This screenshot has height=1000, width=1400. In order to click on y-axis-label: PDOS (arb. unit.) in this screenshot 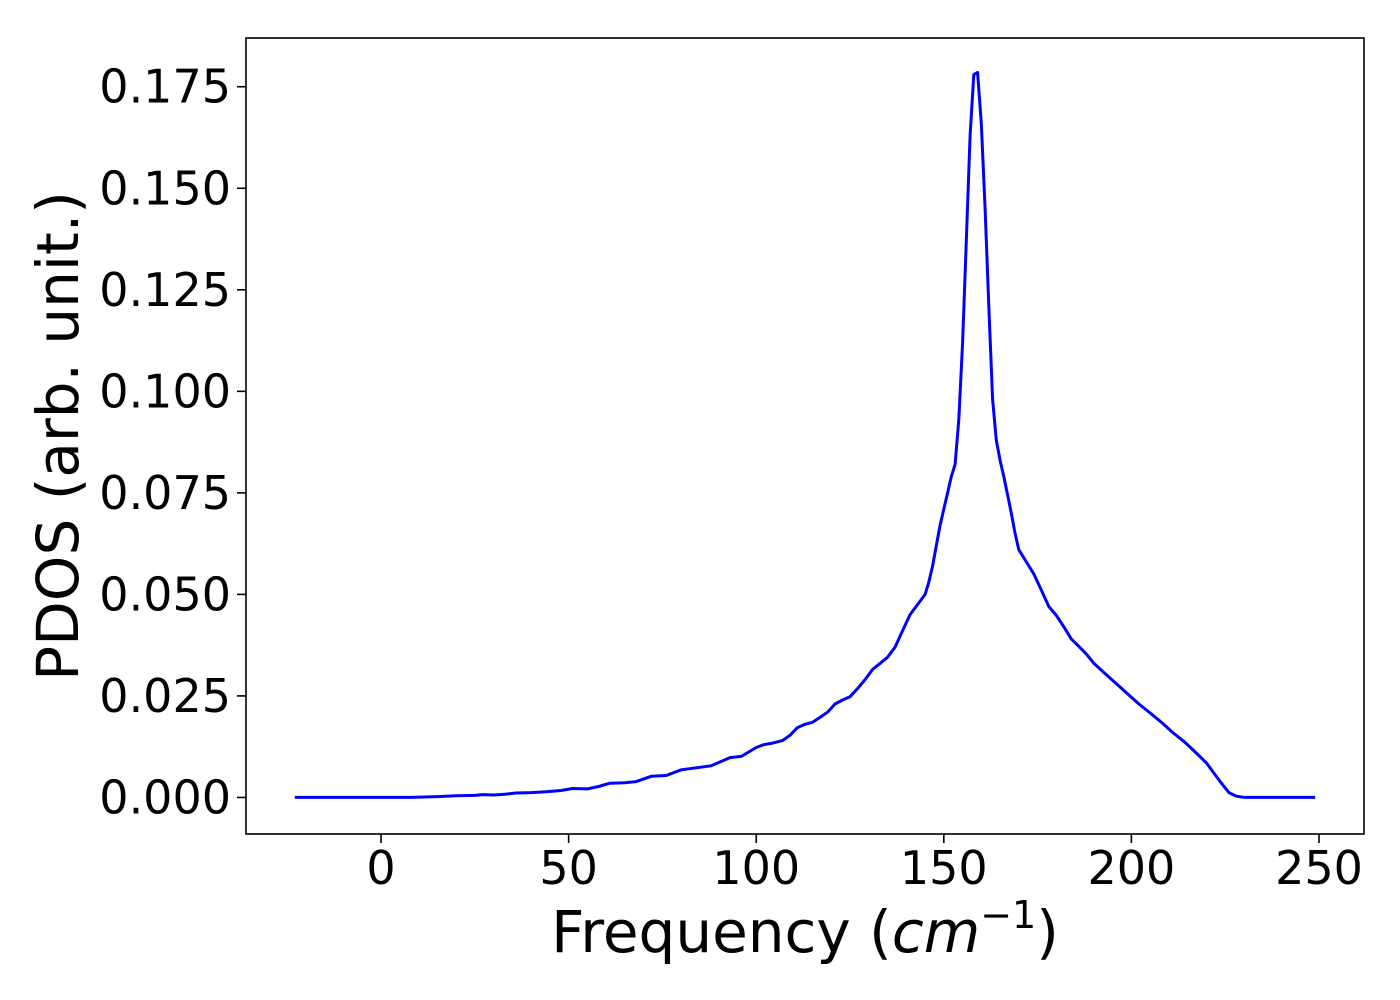, I will do `click(58, 436)`.